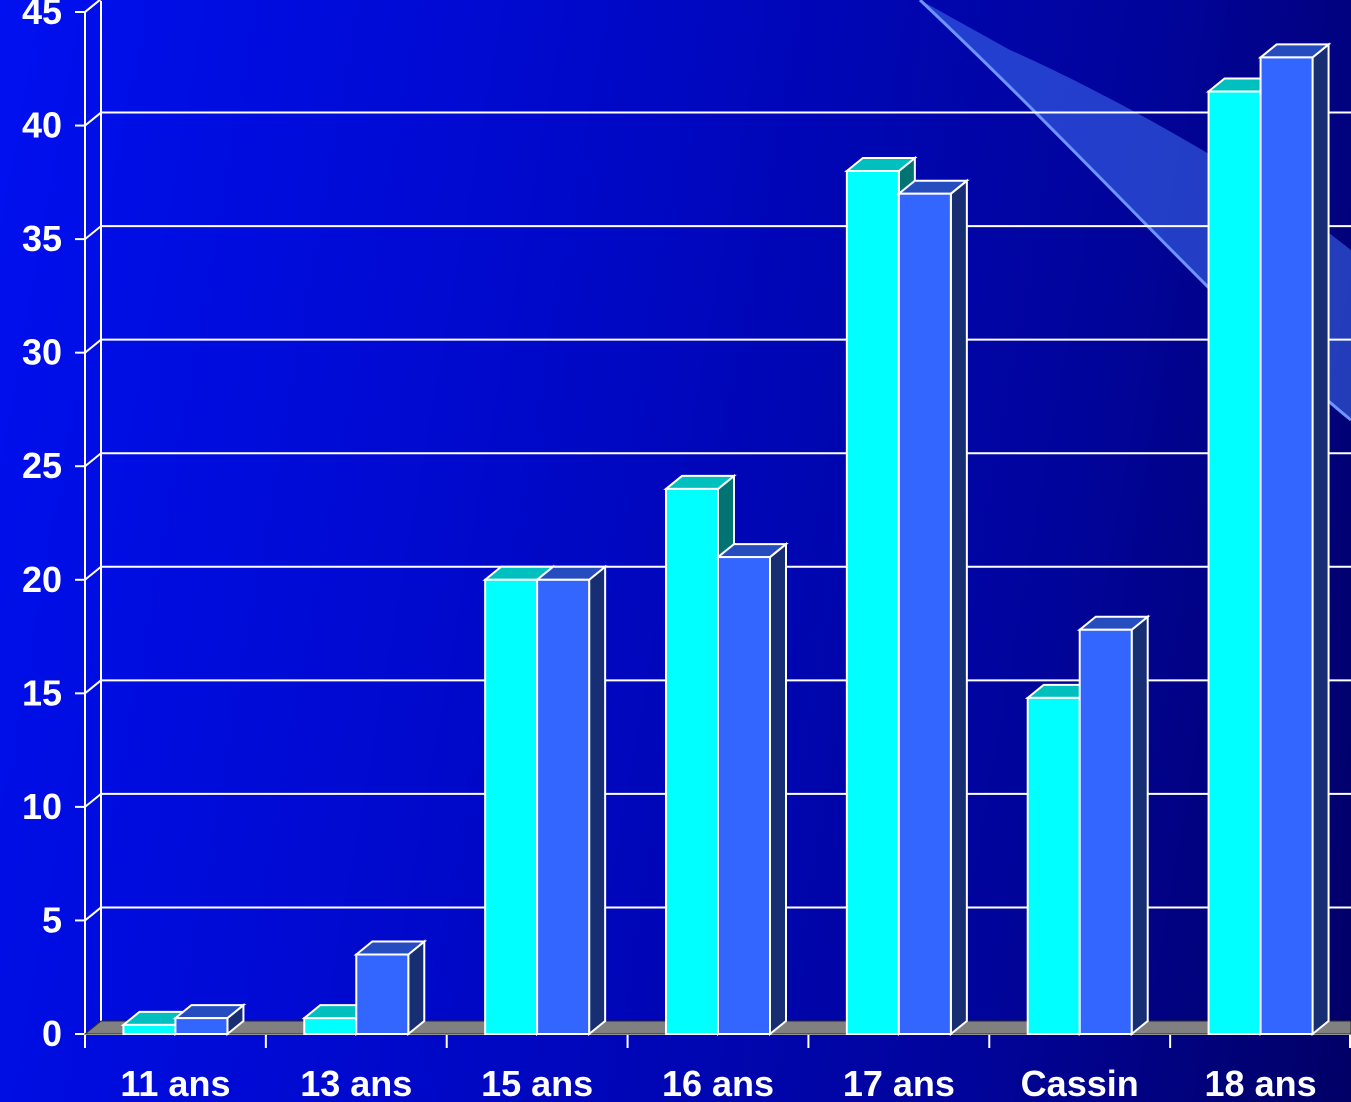 Image resolution: width=1351 pixels, height=1102 pixels. I want to click on y-tick-label: 30, so click(42, 352).